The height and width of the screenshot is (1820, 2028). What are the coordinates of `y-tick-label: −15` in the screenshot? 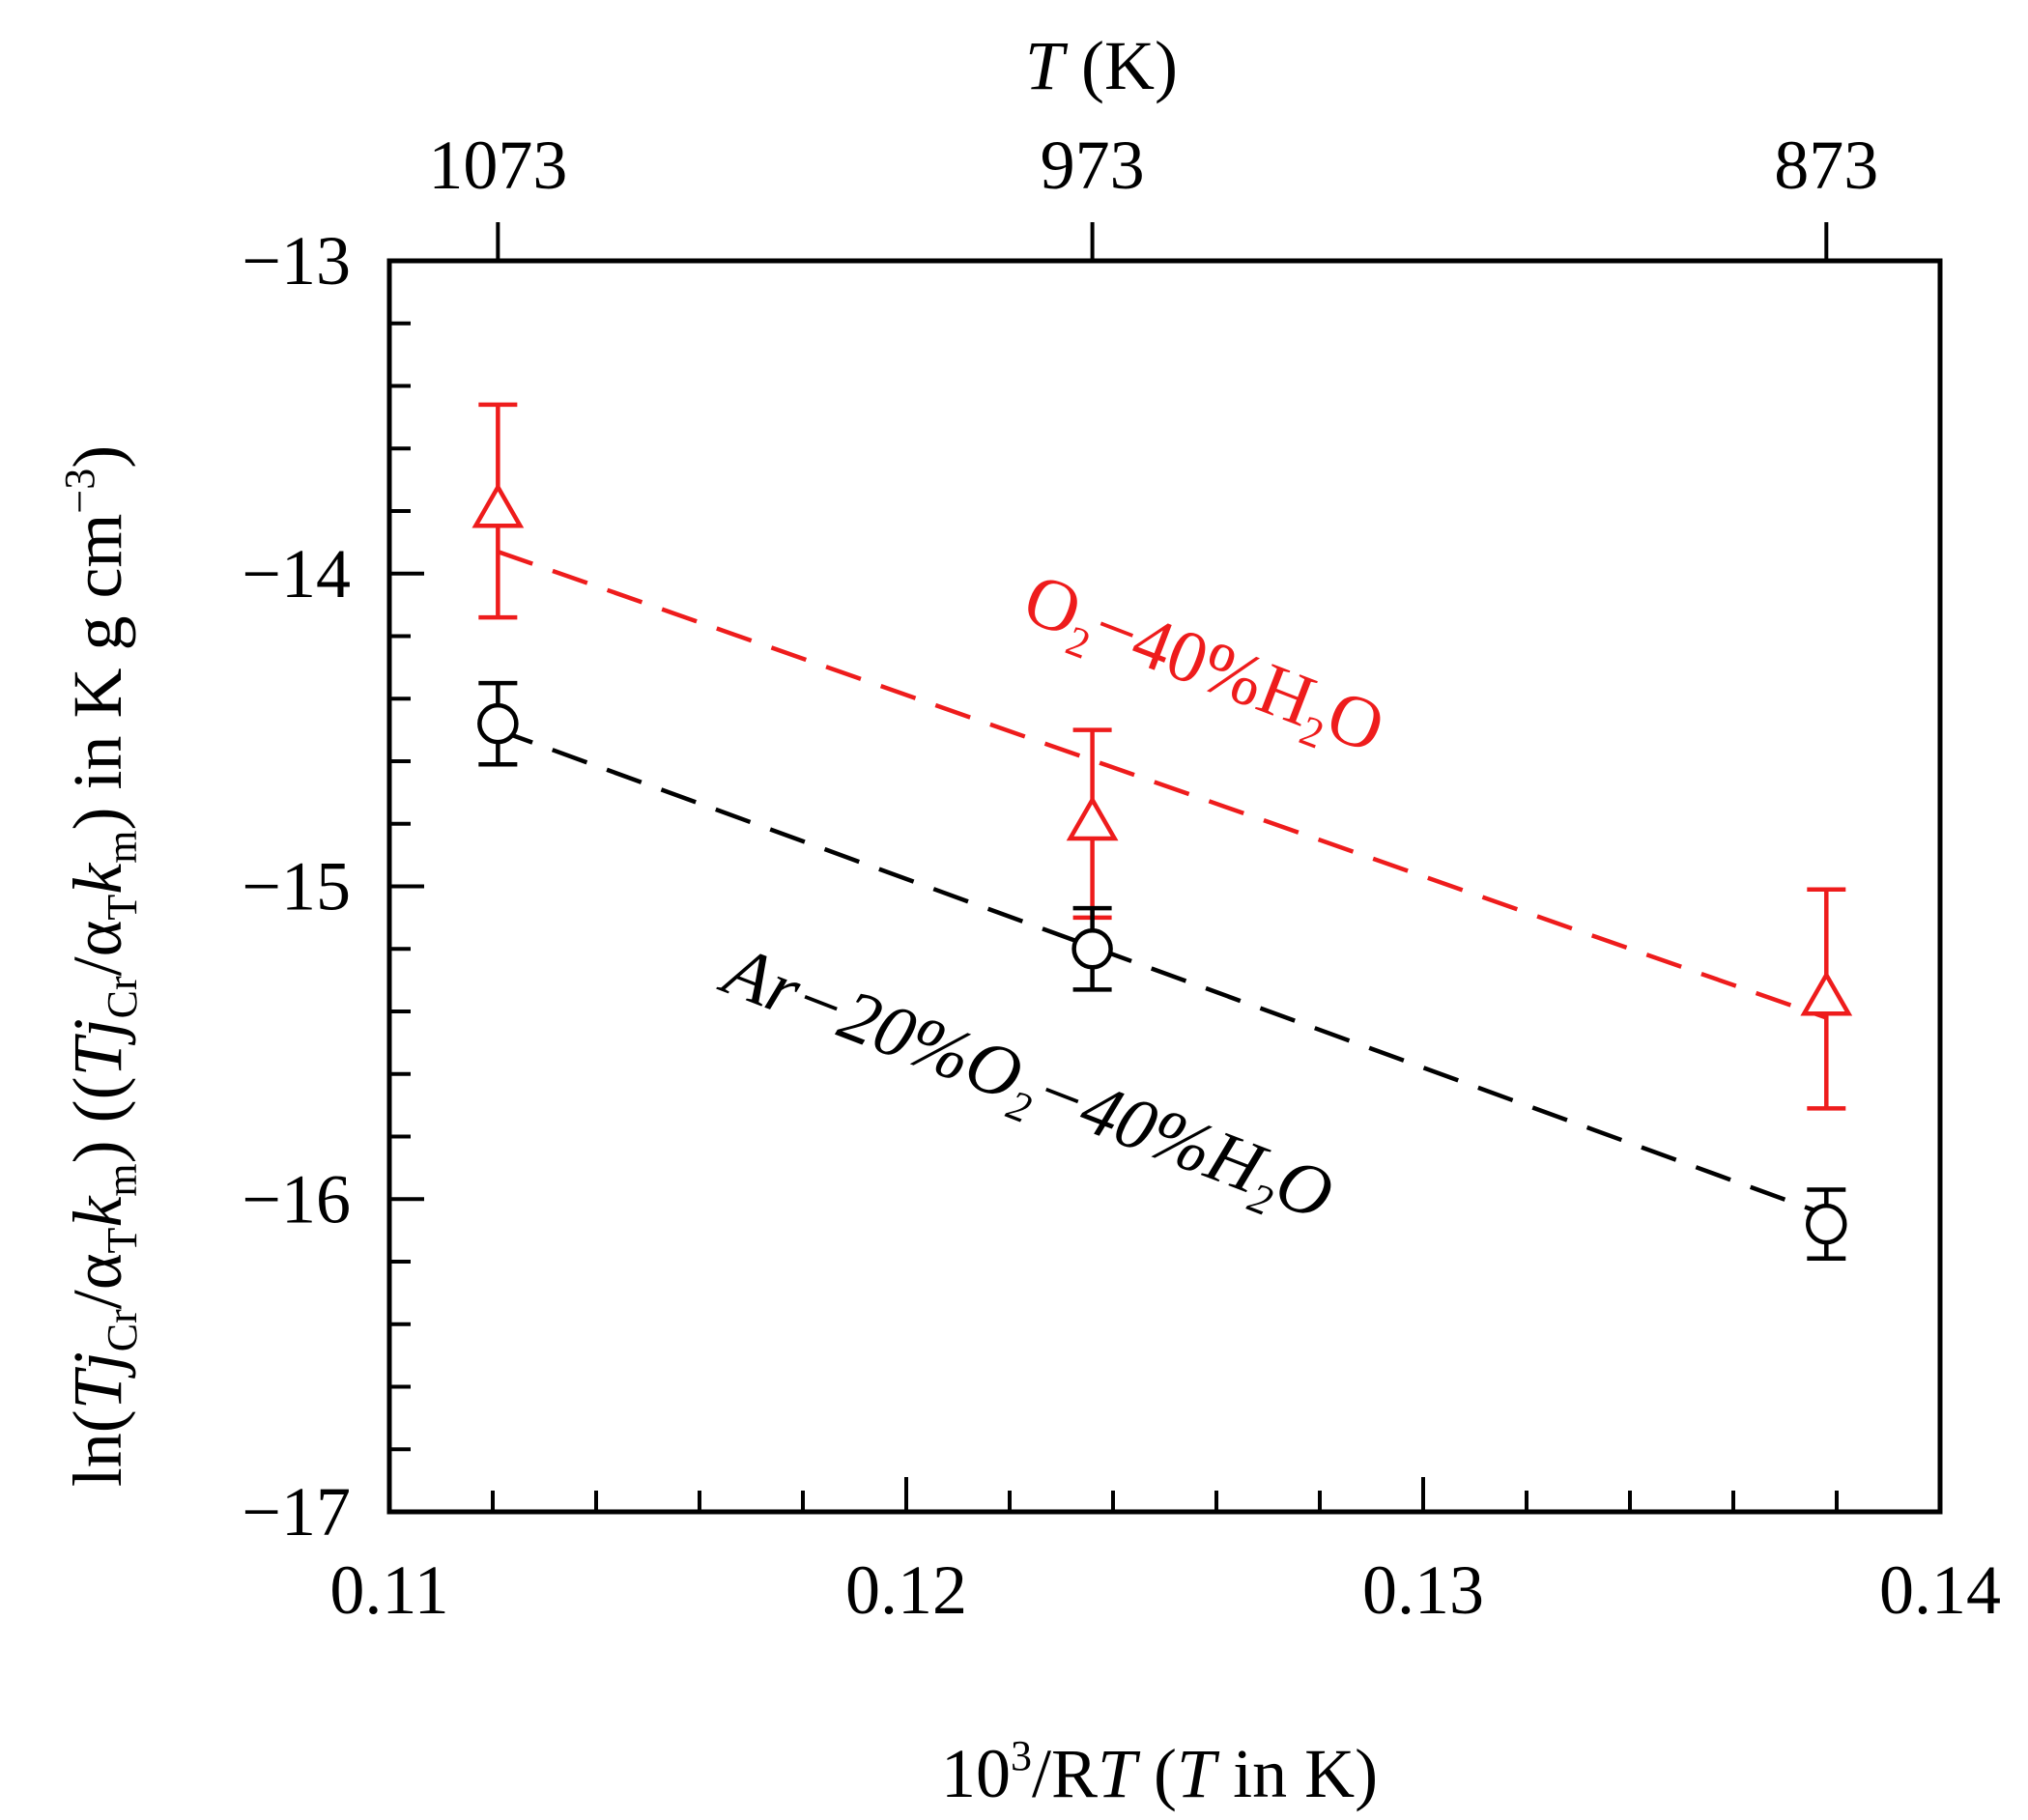 It's located at (296, 887).